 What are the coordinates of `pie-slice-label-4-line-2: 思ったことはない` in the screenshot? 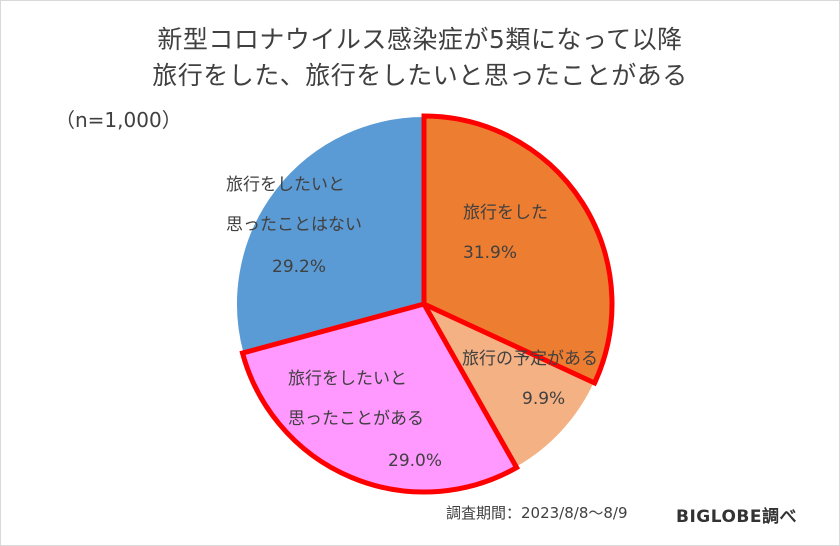 It's located at (294, 225).